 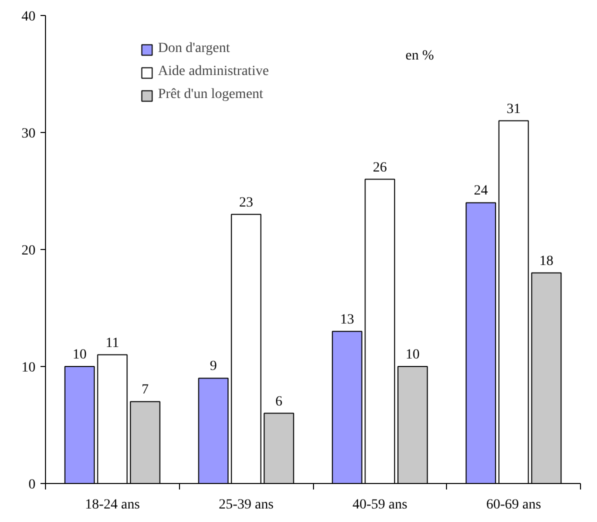 What do you see at coordinates (29, 134) in the screenshot?
I see `y-tick-label: 30` at bounding box center [29, 134].